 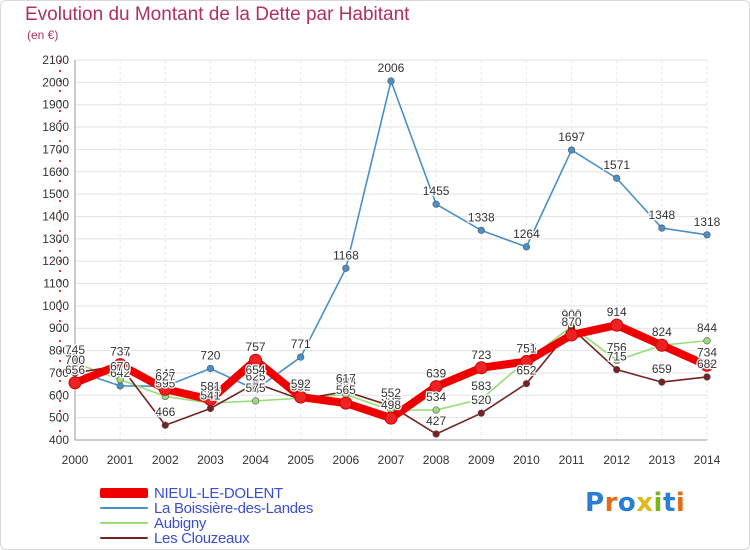 What do you see at coordinates (572, 315) in the screenshot?
I see `data-label-3-11: 900` at bounding box center [572, 315].